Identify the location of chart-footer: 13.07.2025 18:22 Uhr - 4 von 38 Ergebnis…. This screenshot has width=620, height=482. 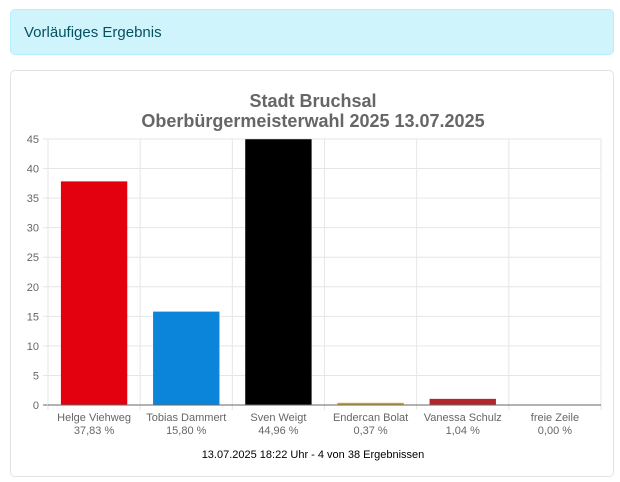
(313, 455).